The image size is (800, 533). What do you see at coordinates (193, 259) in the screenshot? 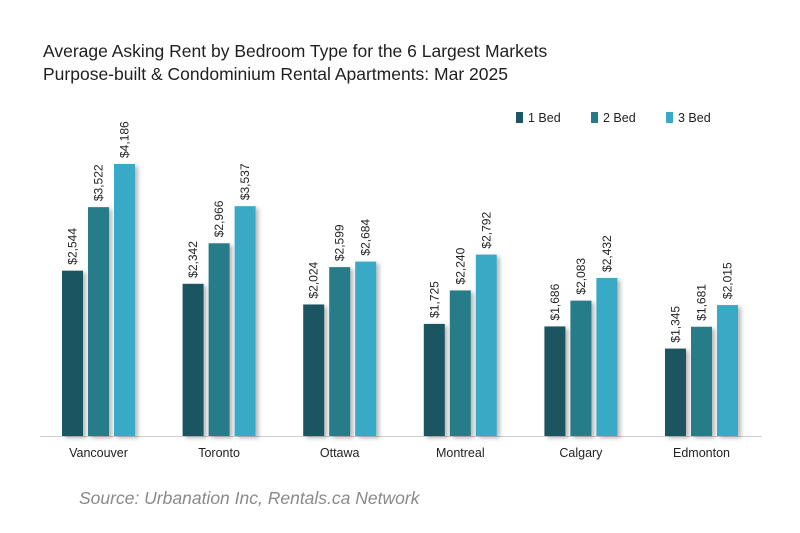
I see `data-label: $2,342` at bounding box center [193, 259].